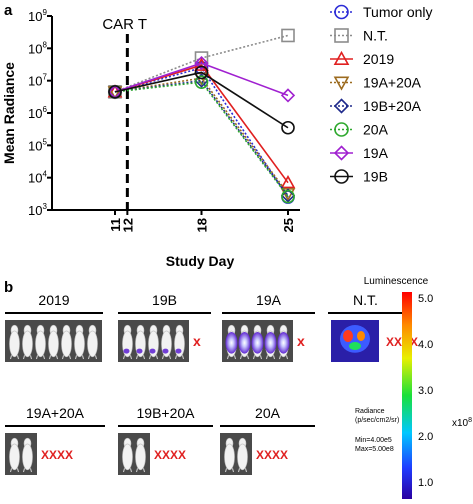  I want to click on radiance-max: Max=5.00e8, so click(374, 449).